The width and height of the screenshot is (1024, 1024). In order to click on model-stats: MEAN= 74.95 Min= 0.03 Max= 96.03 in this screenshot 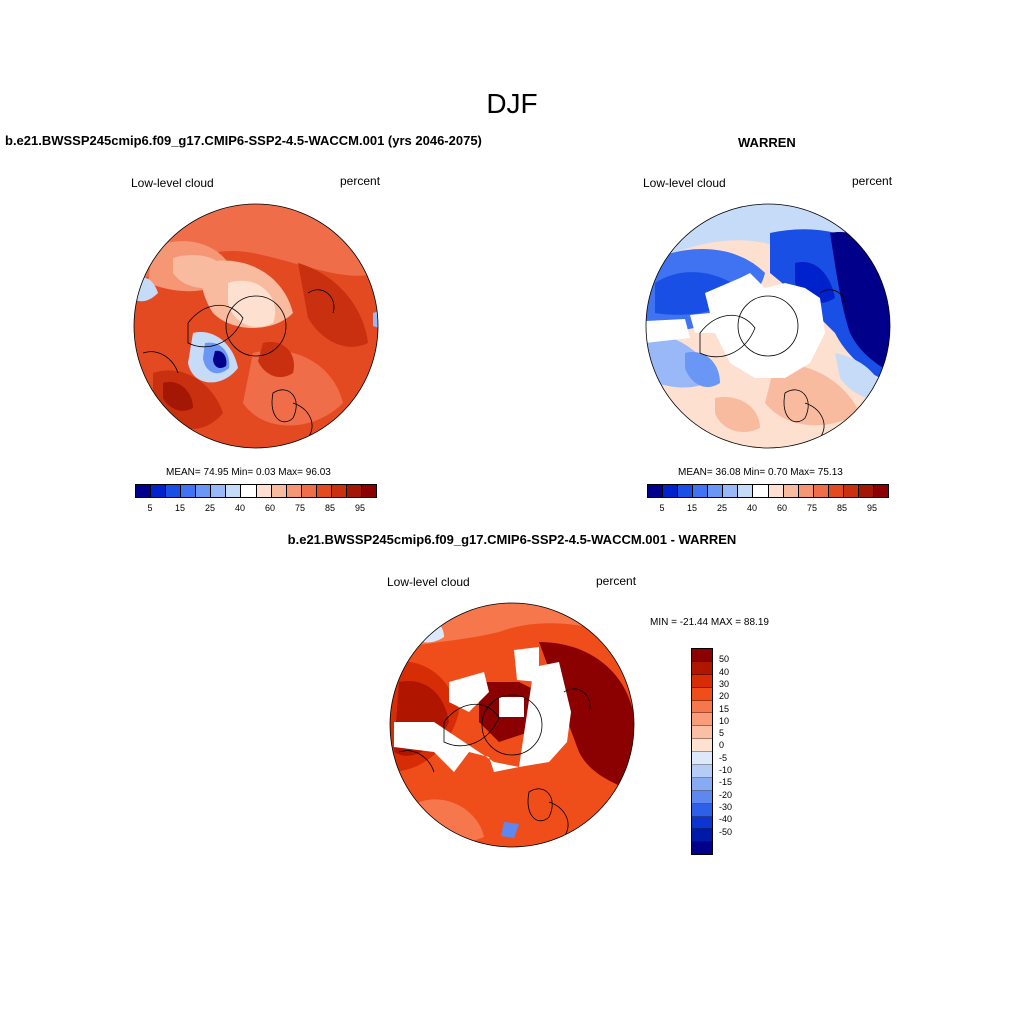, I will do `click(248, 472)`.